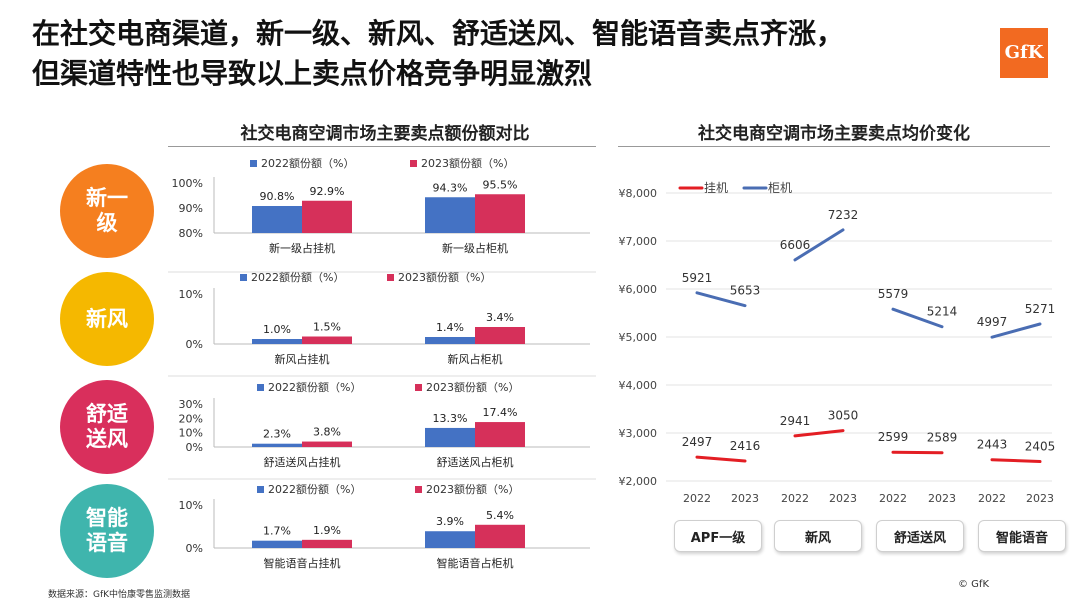 The image size is (1080, 607). What do you see at coordinates (107, 427) in the screenshot?
I see `feature-circle-shushi: 舒适送风` at bounding box center [107, 427].